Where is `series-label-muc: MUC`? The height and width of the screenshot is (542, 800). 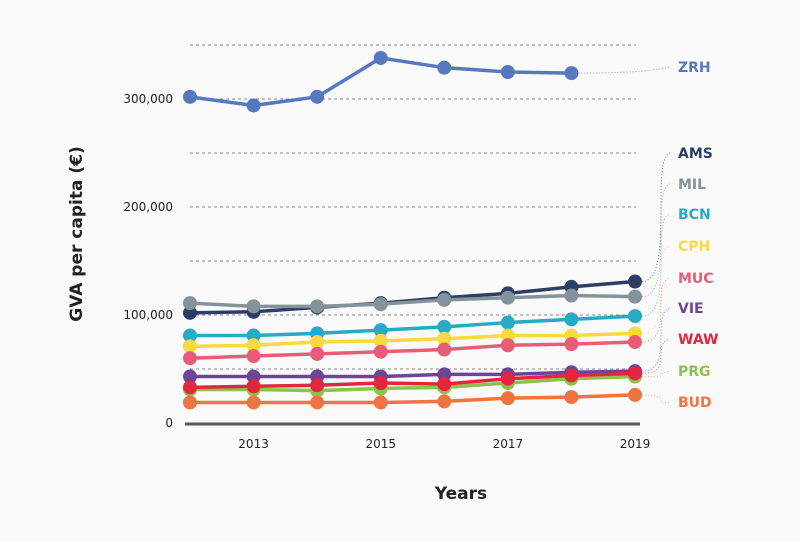 series-label-muc: MUC is located at coordinates (696, 279).